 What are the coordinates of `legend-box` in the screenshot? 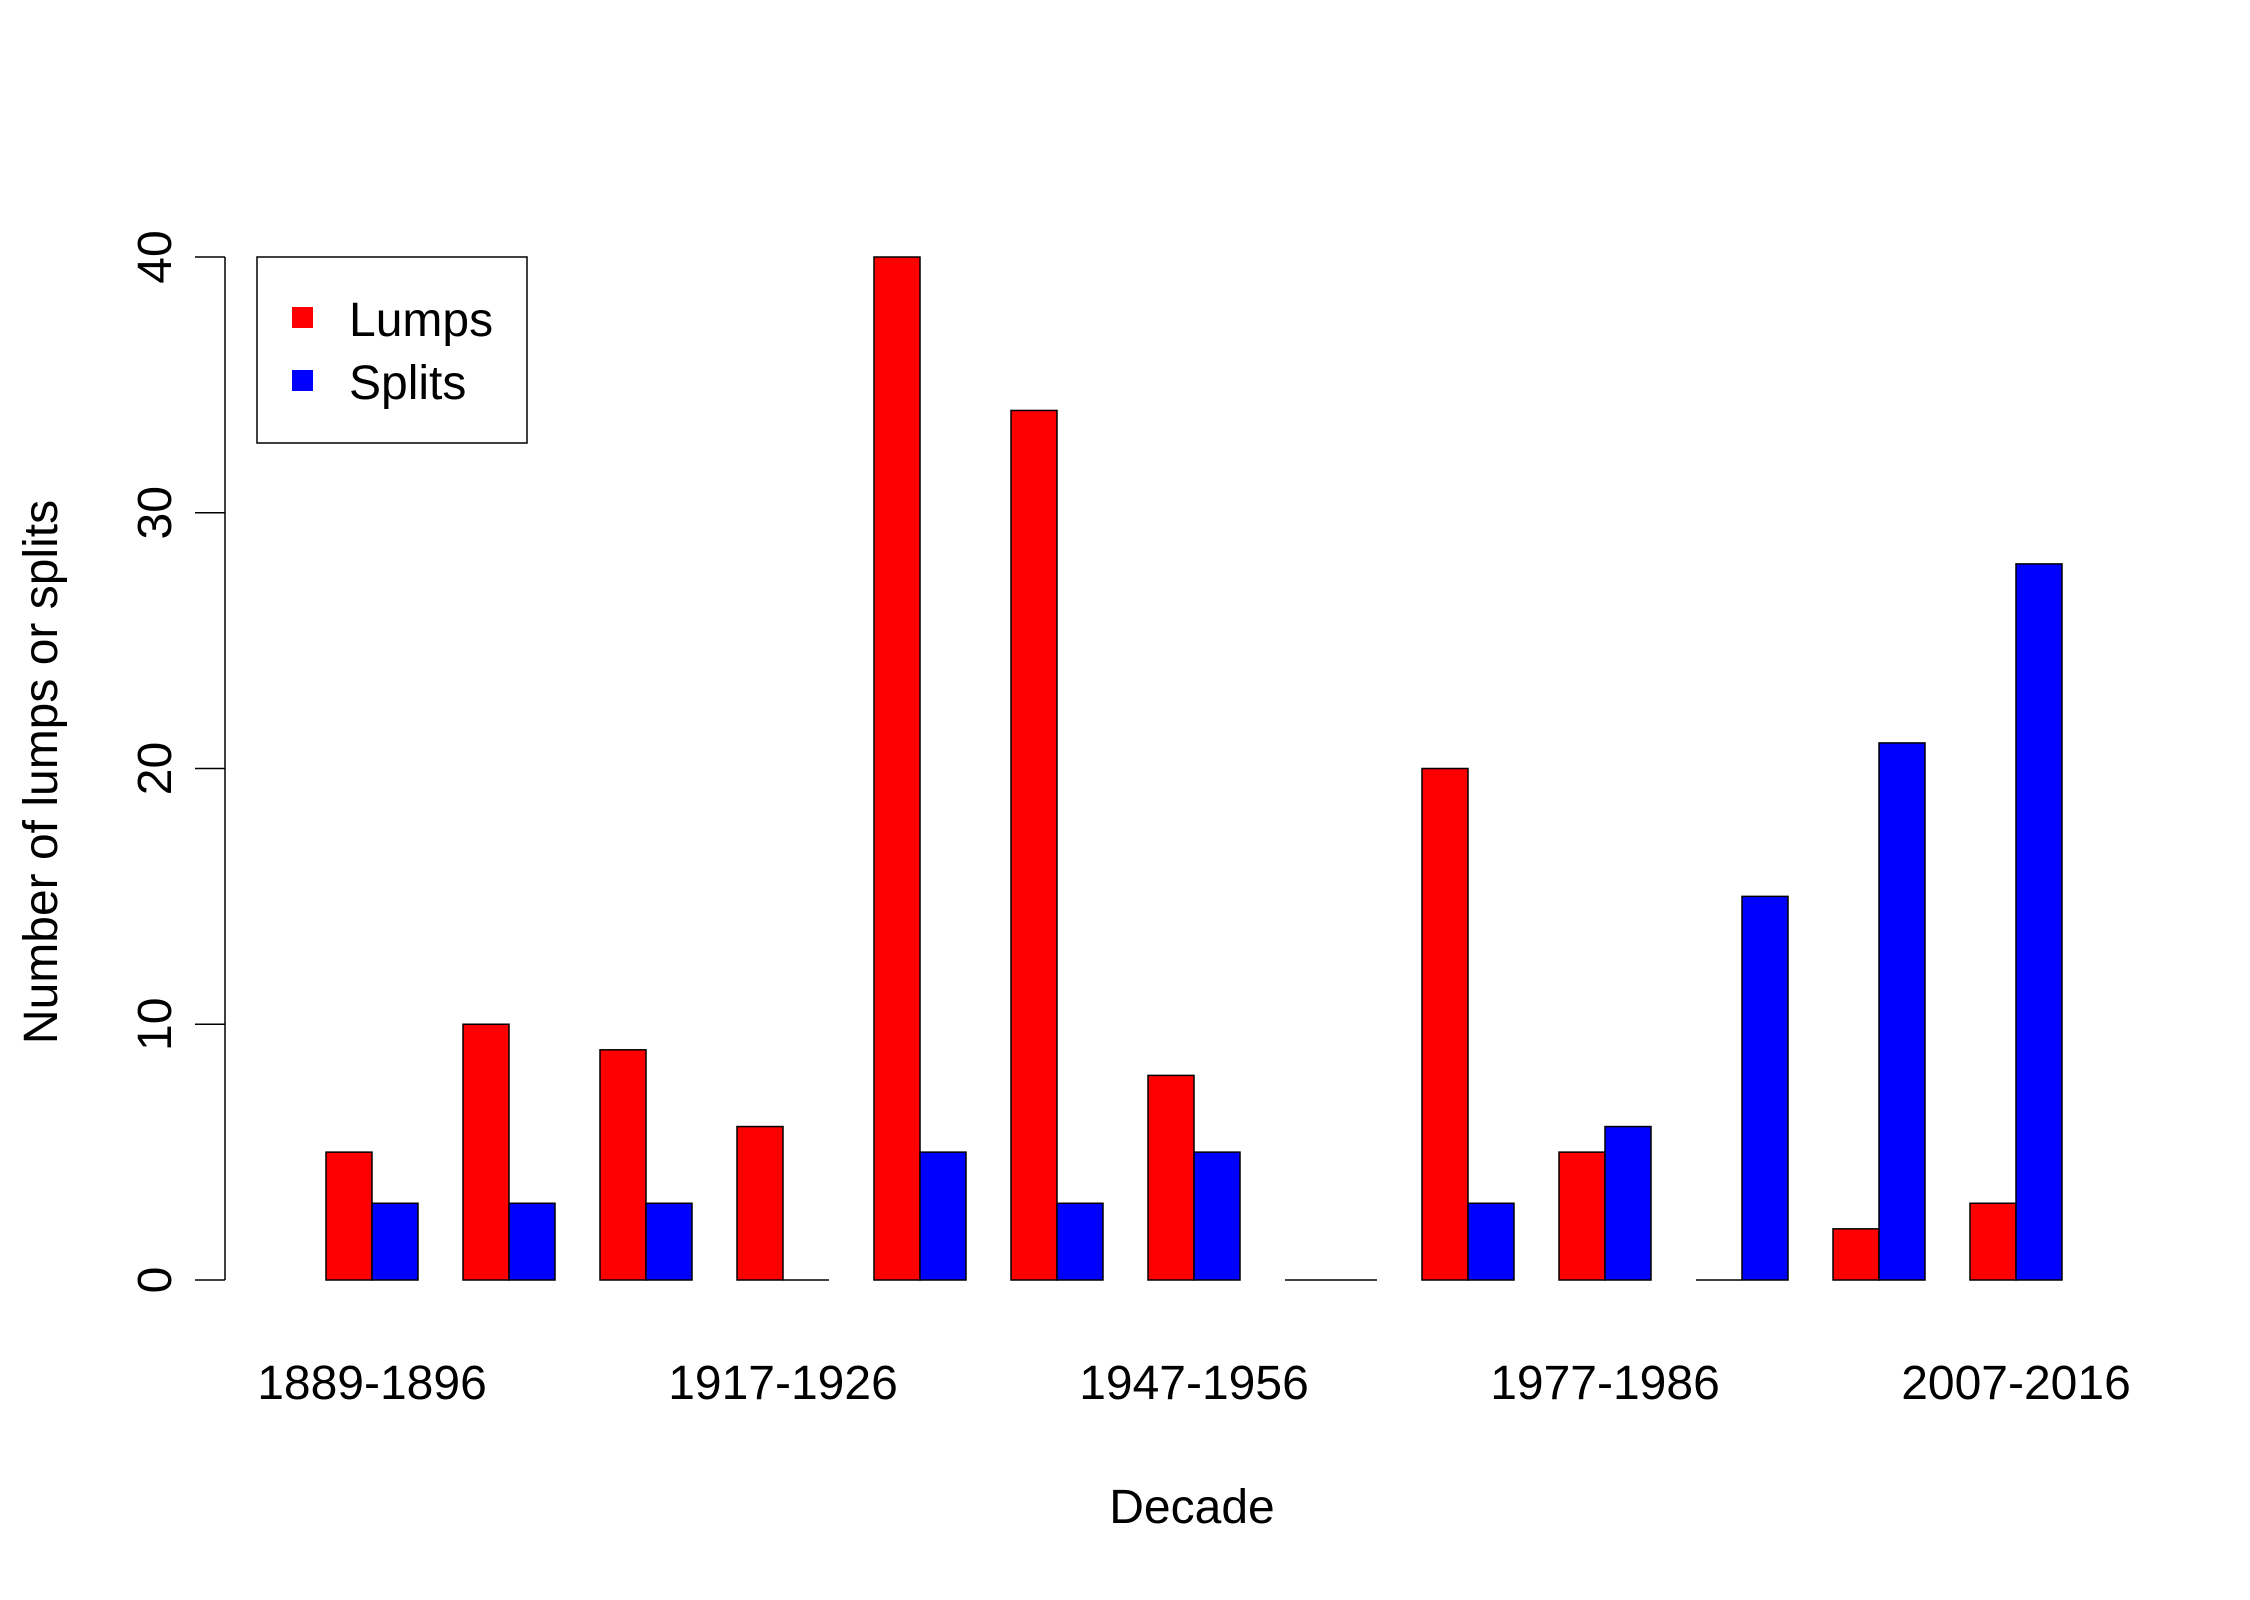 It's located at (392, 350).